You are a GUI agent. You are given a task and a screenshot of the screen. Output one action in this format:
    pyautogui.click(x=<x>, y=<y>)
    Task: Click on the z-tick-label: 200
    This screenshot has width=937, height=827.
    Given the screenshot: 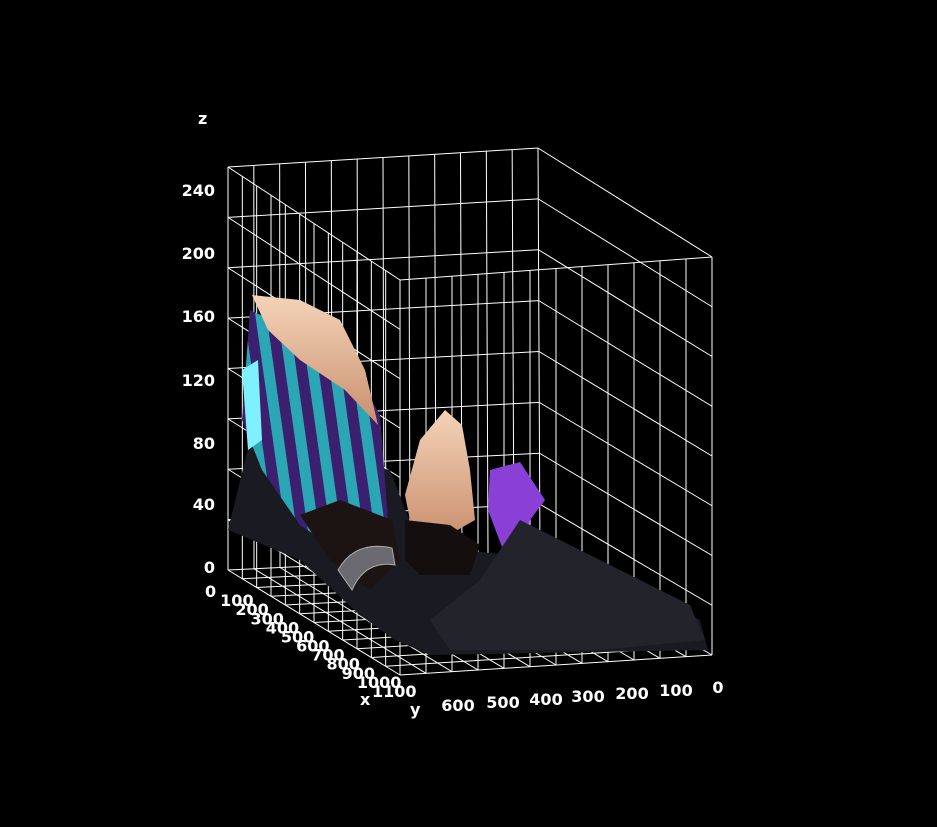 What is the action you would take?
    pyautogui.click(x=198, y=253)
    